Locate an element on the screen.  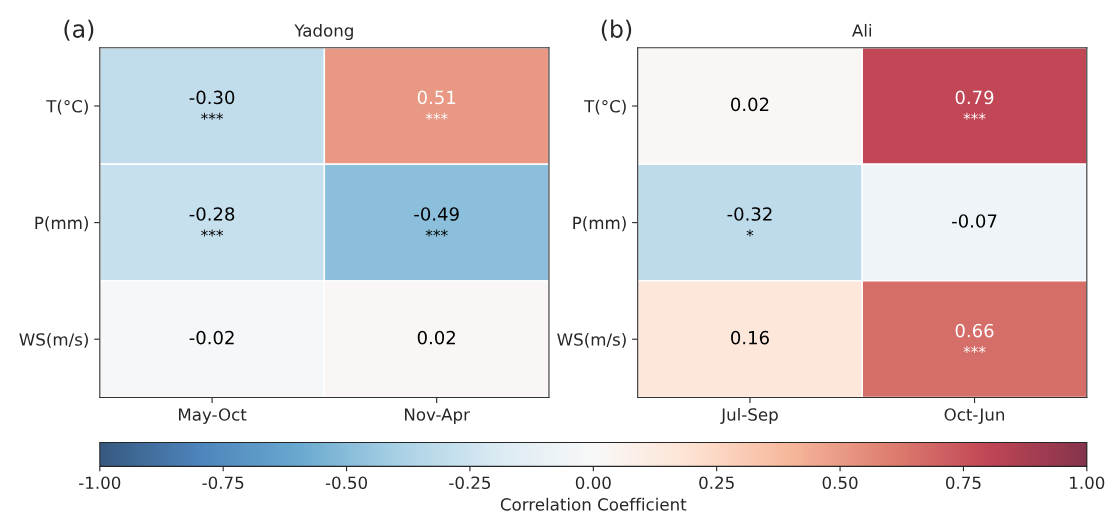
color-bar-label: -0.25 is located at coordinates (470, 483).